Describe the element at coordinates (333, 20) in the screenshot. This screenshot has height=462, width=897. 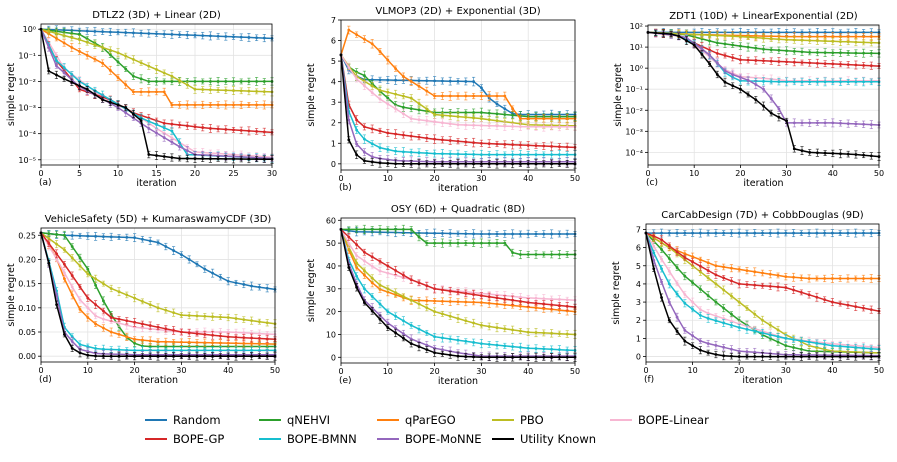
I see `y-tick-label: 7` at that location.